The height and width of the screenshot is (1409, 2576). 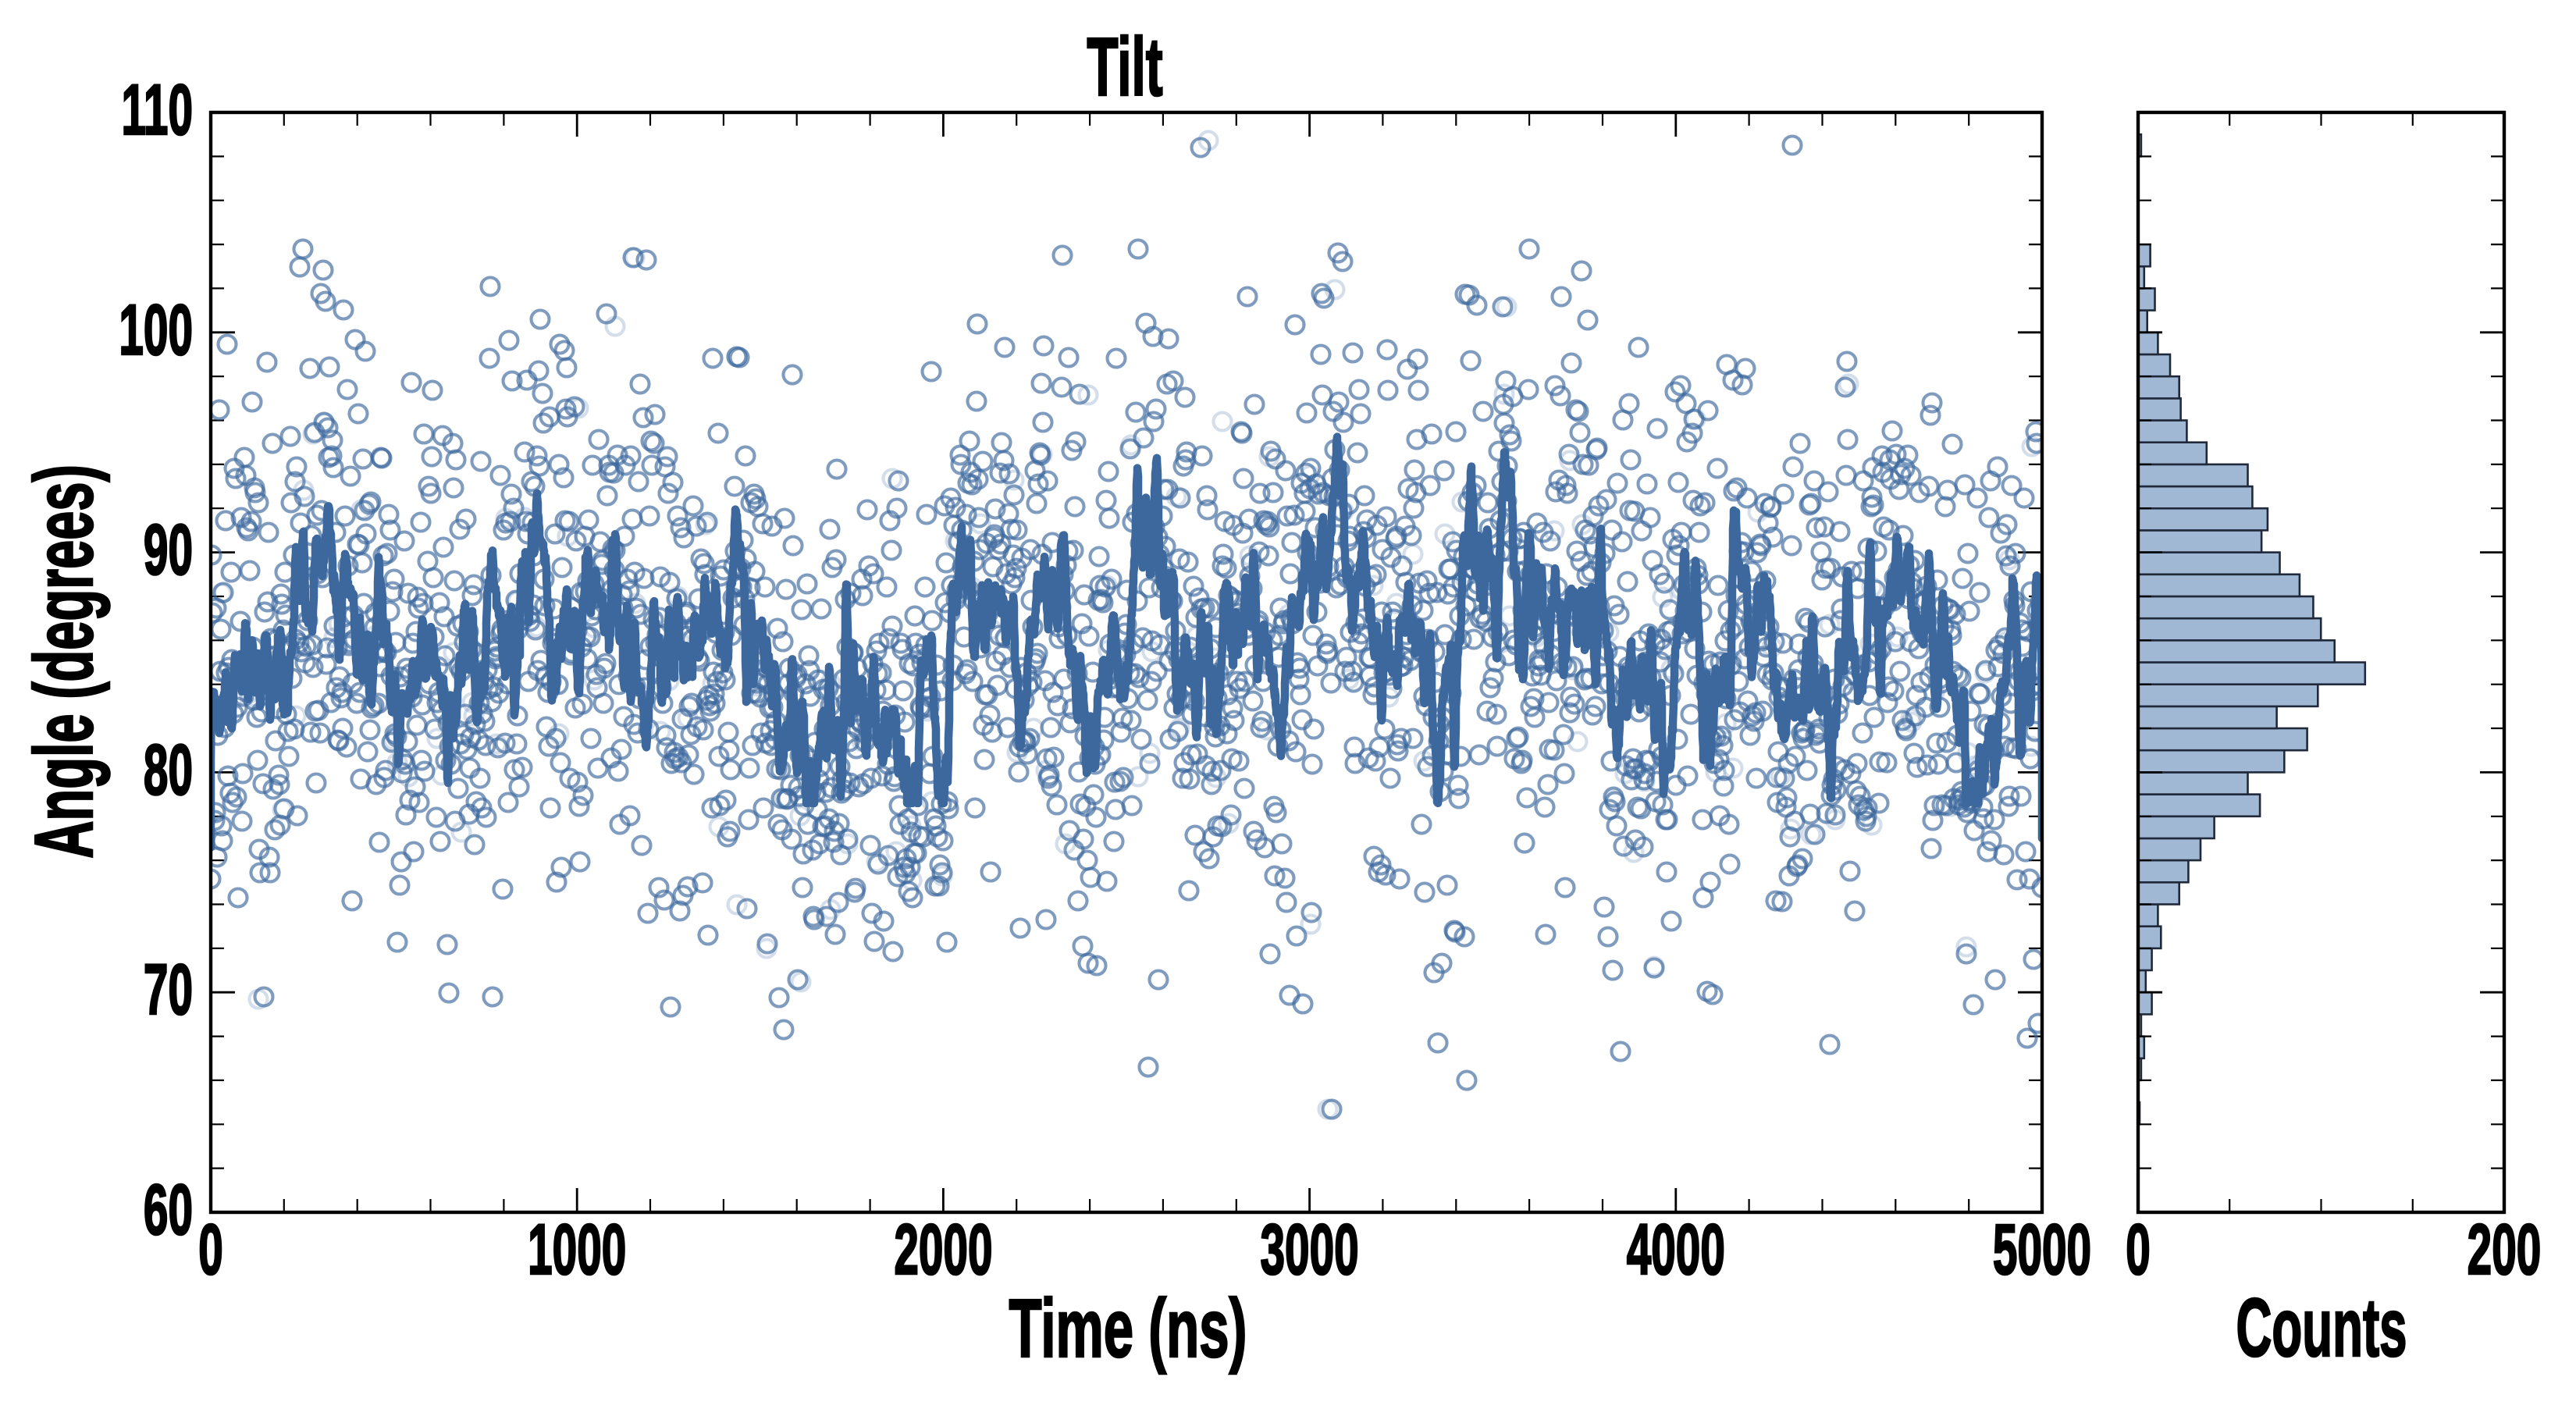 What do you see at coordinates (168, 990) in the screenshot?
I see `svg-text: 70` at bounding box center [168, 990].